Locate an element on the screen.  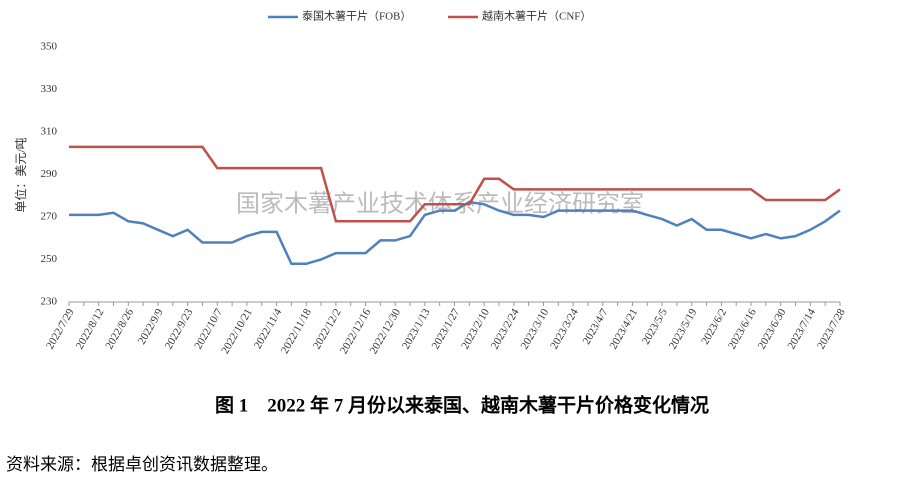
x-tick-label: 2022/10/7 is located at coordinates (208, 328).